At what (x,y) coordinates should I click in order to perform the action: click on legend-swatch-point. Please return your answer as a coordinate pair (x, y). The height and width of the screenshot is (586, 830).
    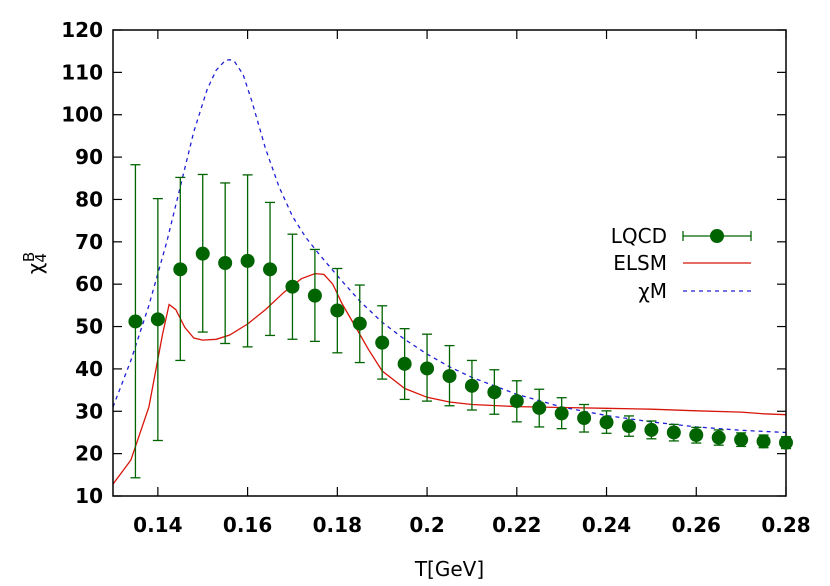
    Looking at the image, I should click on (717, 236).